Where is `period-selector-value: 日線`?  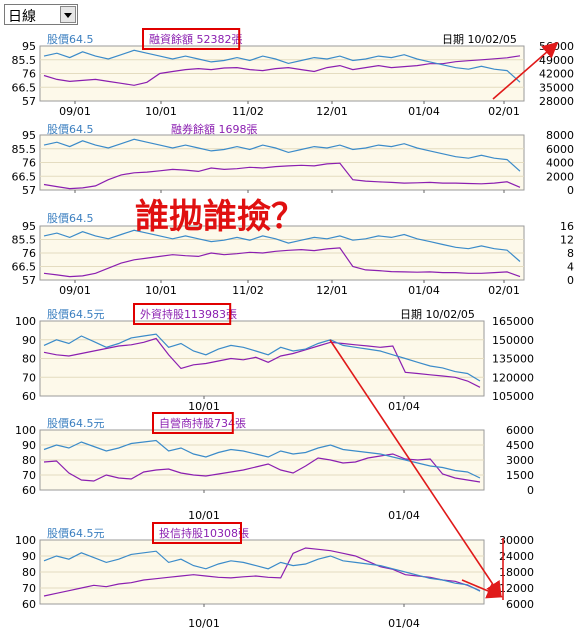 period-selector-value: 日線 is located at coordinates (22, 17).